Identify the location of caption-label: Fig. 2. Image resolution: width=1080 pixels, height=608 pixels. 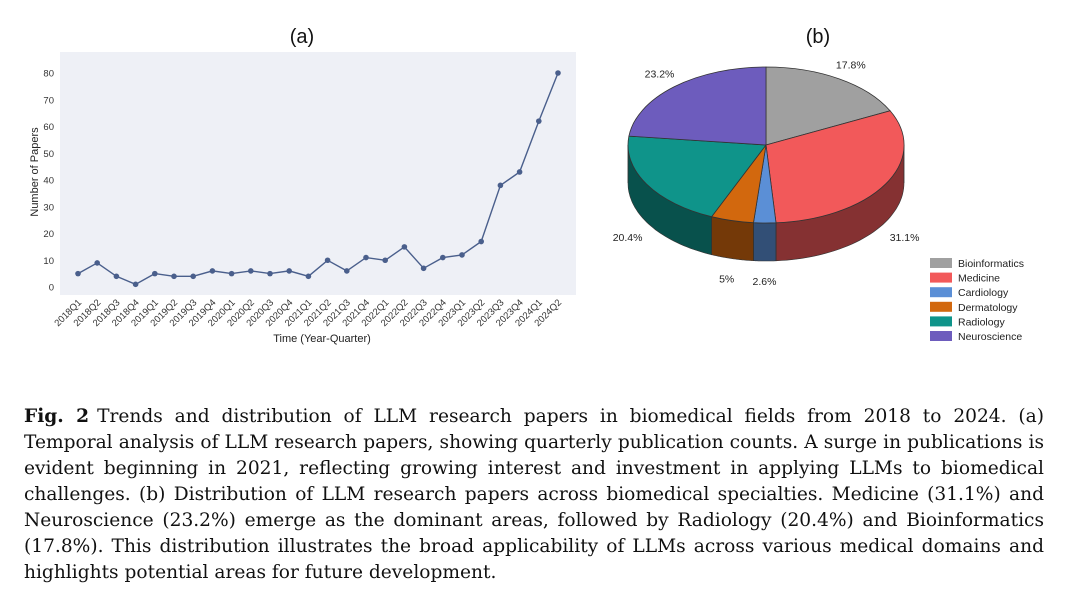
(57, 416).